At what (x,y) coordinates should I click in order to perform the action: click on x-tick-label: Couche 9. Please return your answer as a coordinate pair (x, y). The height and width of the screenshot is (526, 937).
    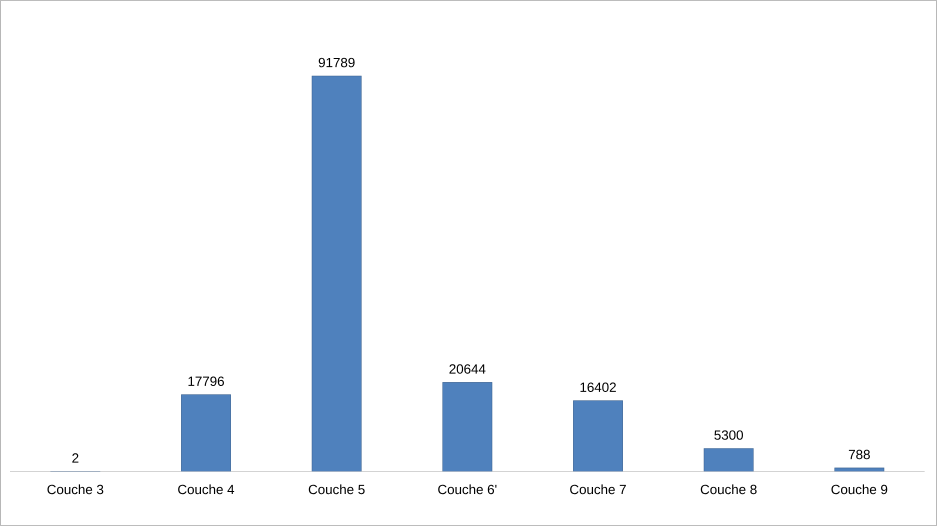
    Looking at the image, I should click on (859, 489).